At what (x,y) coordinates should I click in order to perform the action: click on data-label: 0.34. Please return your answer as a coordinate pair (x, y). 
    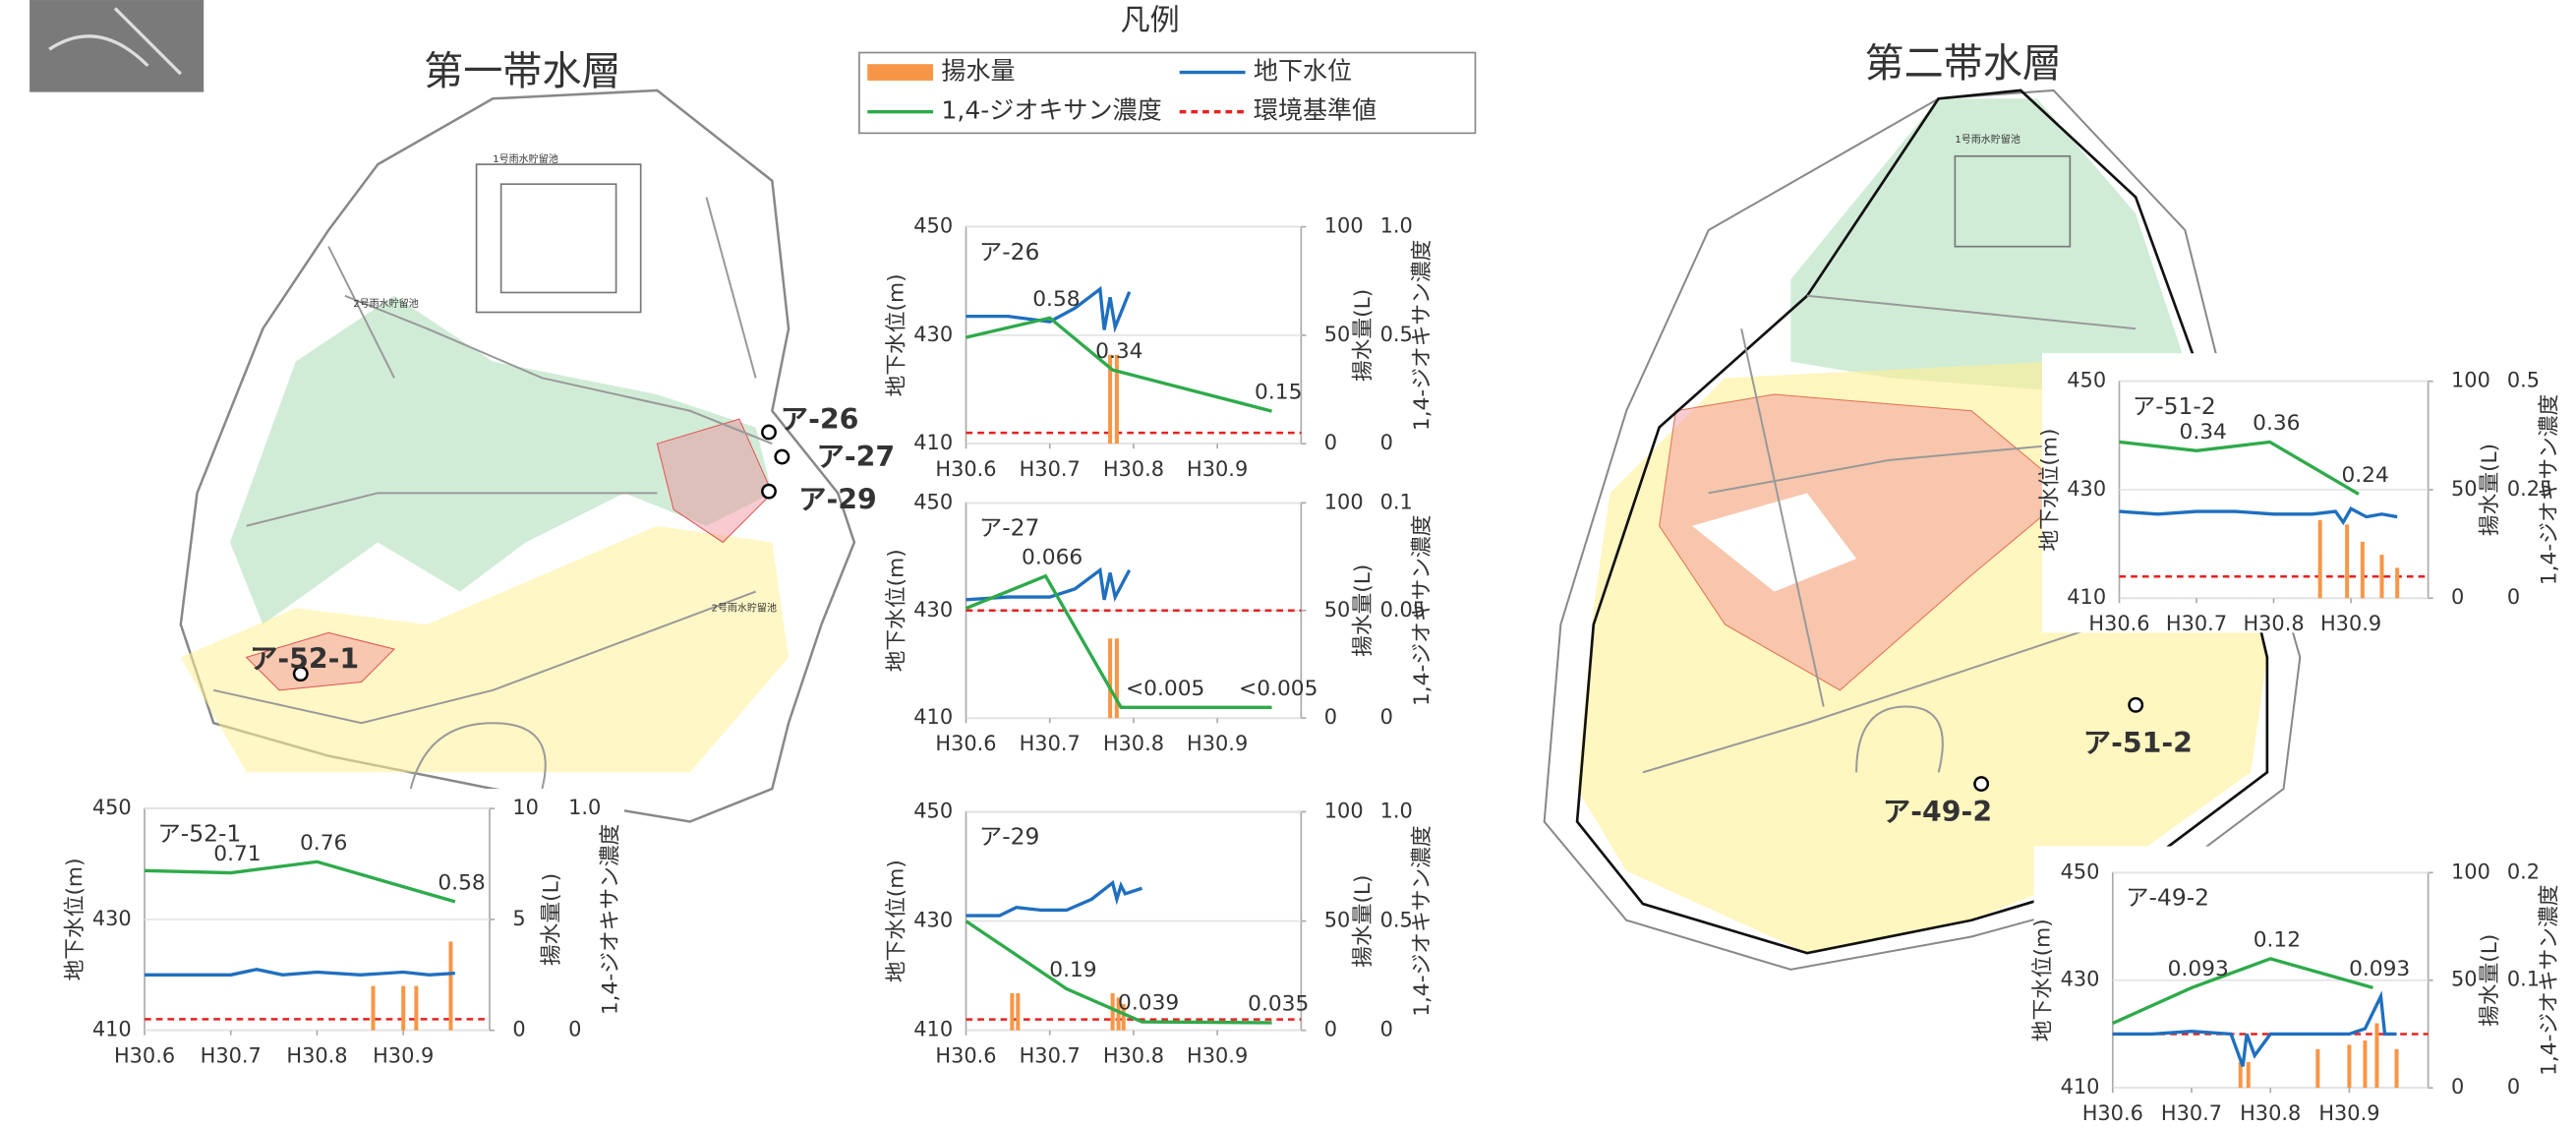
    Looking at the image, I should click on (2203, 433).